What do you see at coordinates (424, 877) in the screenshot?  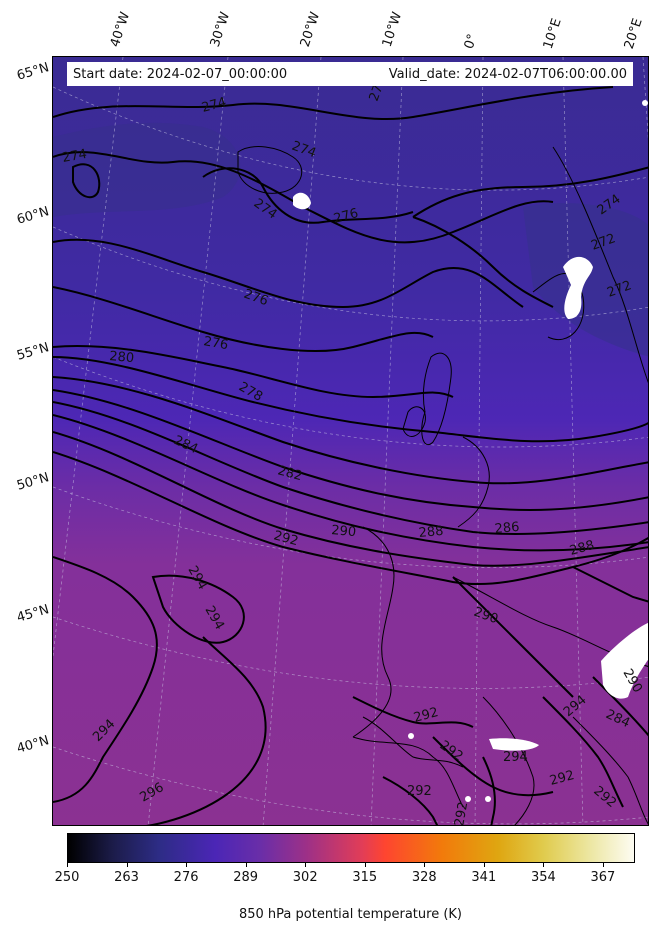 I see `colorbar-tick-label: 328` at bounding box center [424, 877].